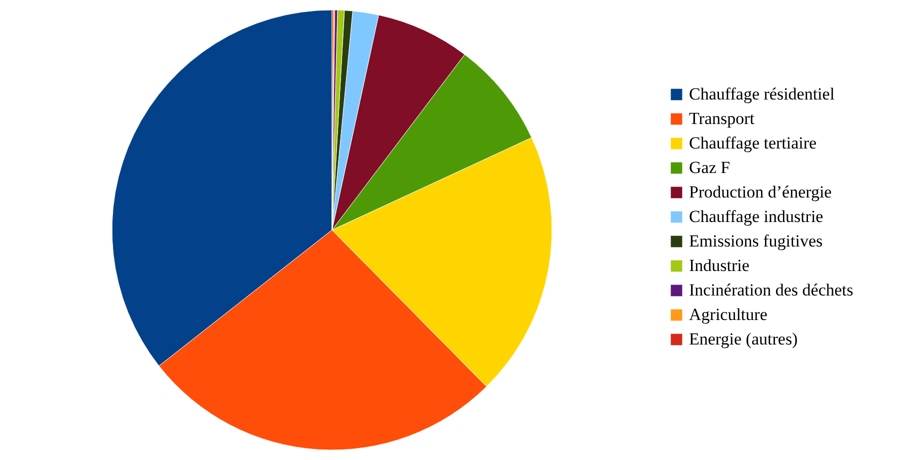  I want to click on legend-label: Energie (autres), so click(743, 339).